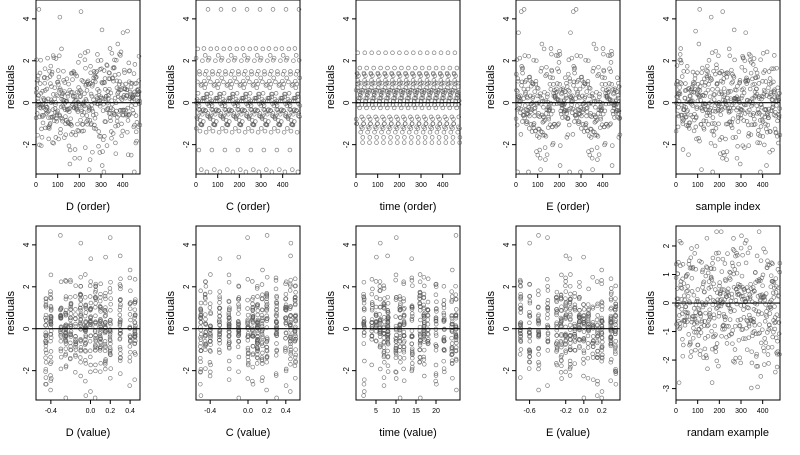 Image resolution: width=800 pixels, height=455 pixels. What do you see at coordinates (376, 411) in the screenshot?
I see `panel-8-xtick-label: 5` at bounding box center [376, 411].